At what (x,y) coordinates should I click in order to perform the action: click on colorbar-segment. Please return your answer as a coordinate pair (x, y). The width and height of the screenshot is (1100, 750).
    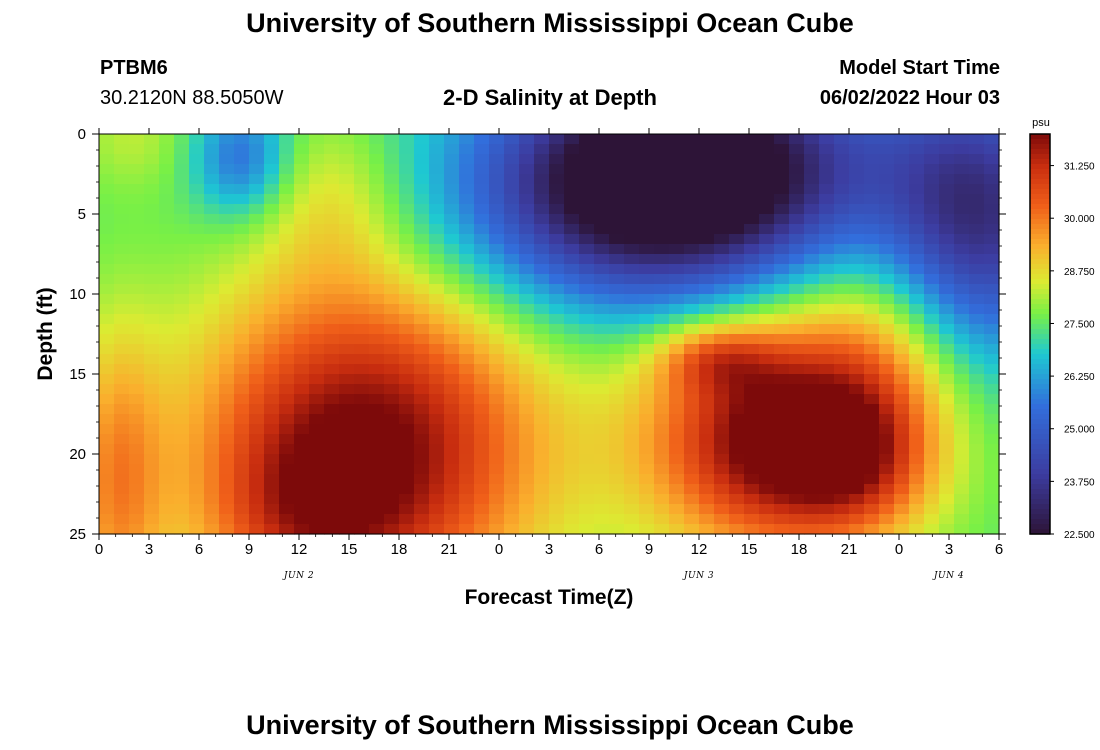
    Looking at the image, I should click on (1040, 407).